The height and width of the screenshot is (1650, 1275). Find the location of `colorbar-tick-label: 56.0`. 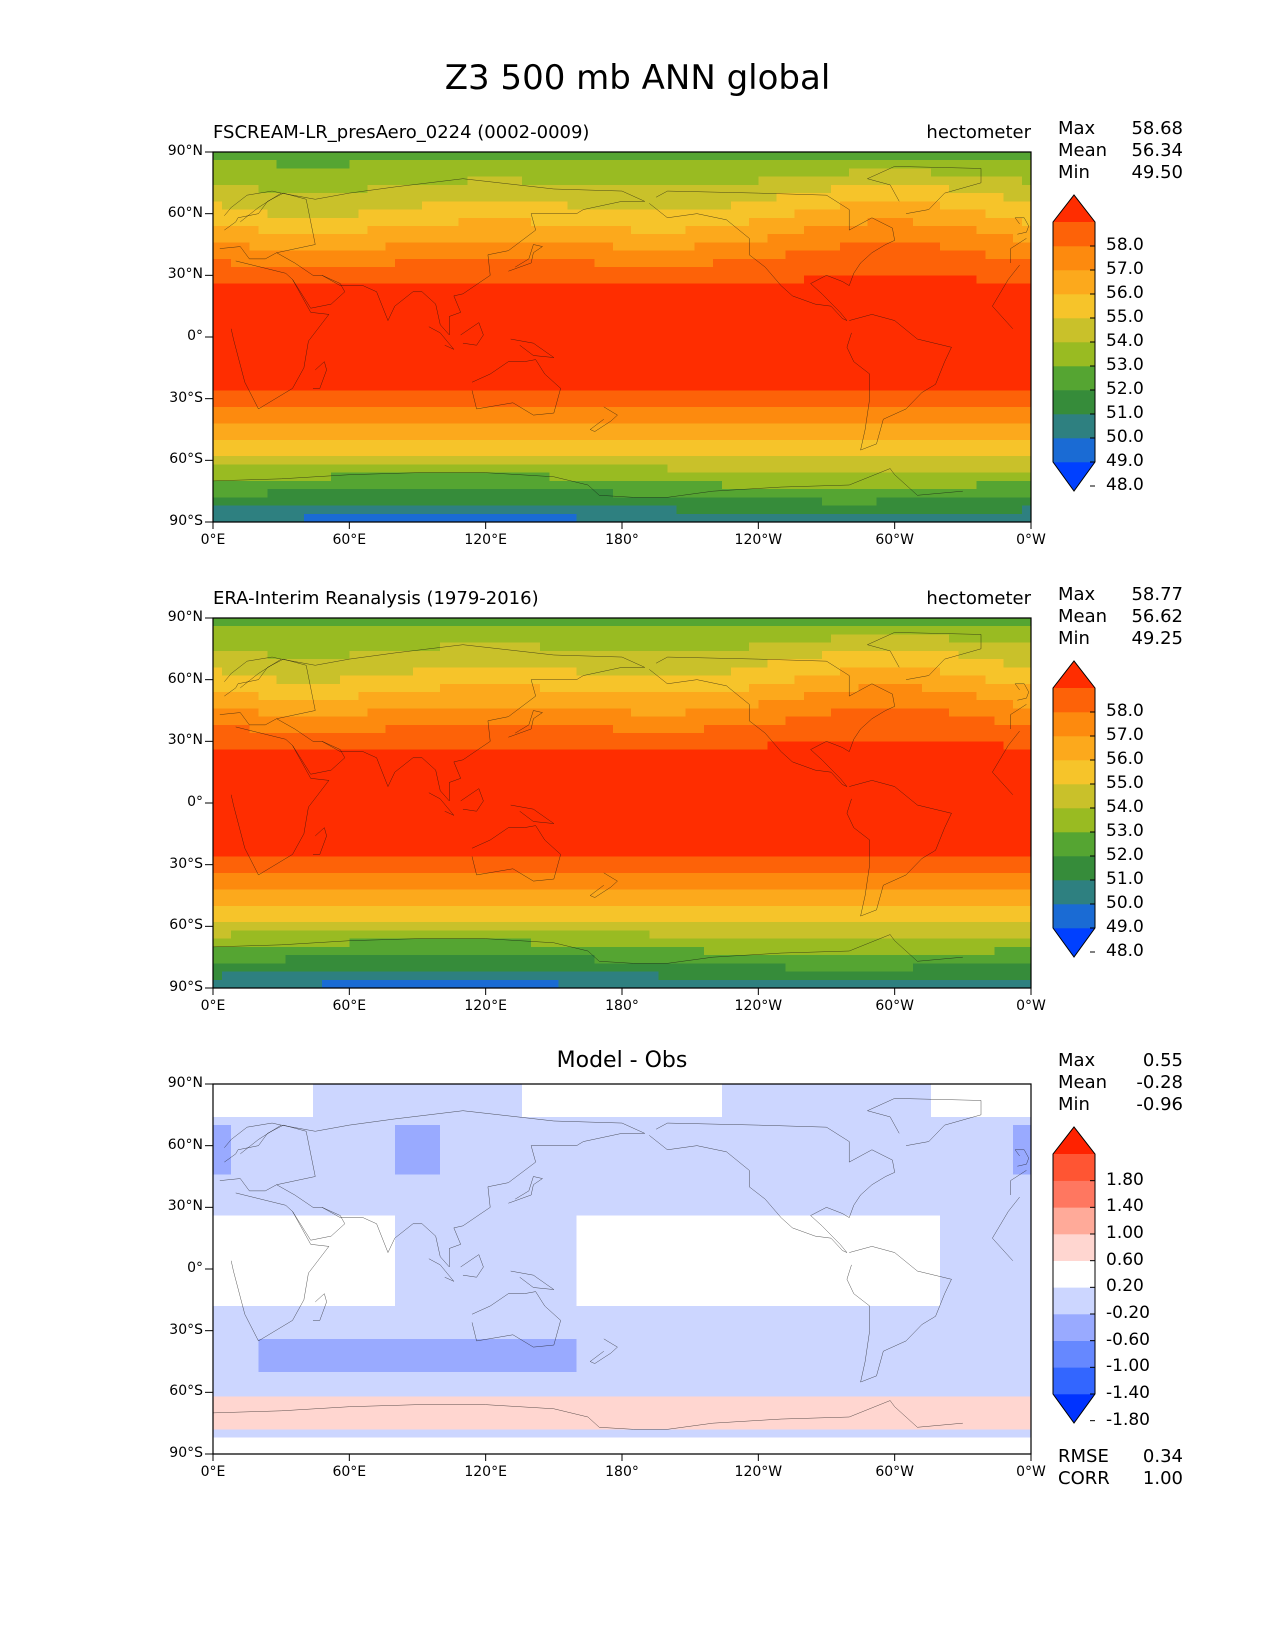

colorbar-tick-label: 56.0 is located at coordinates (1125, 759).